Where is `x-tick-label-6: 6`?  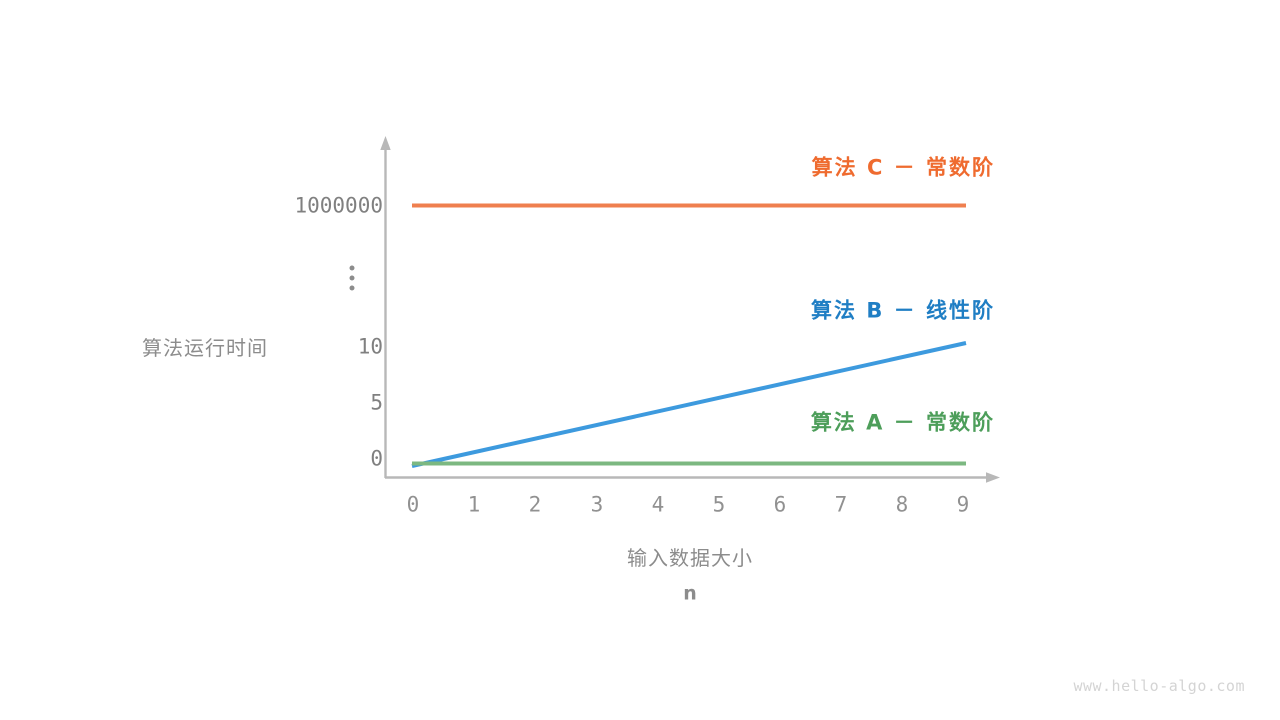 x-tick-label-6: 6 is located at coordinates (780, 504).